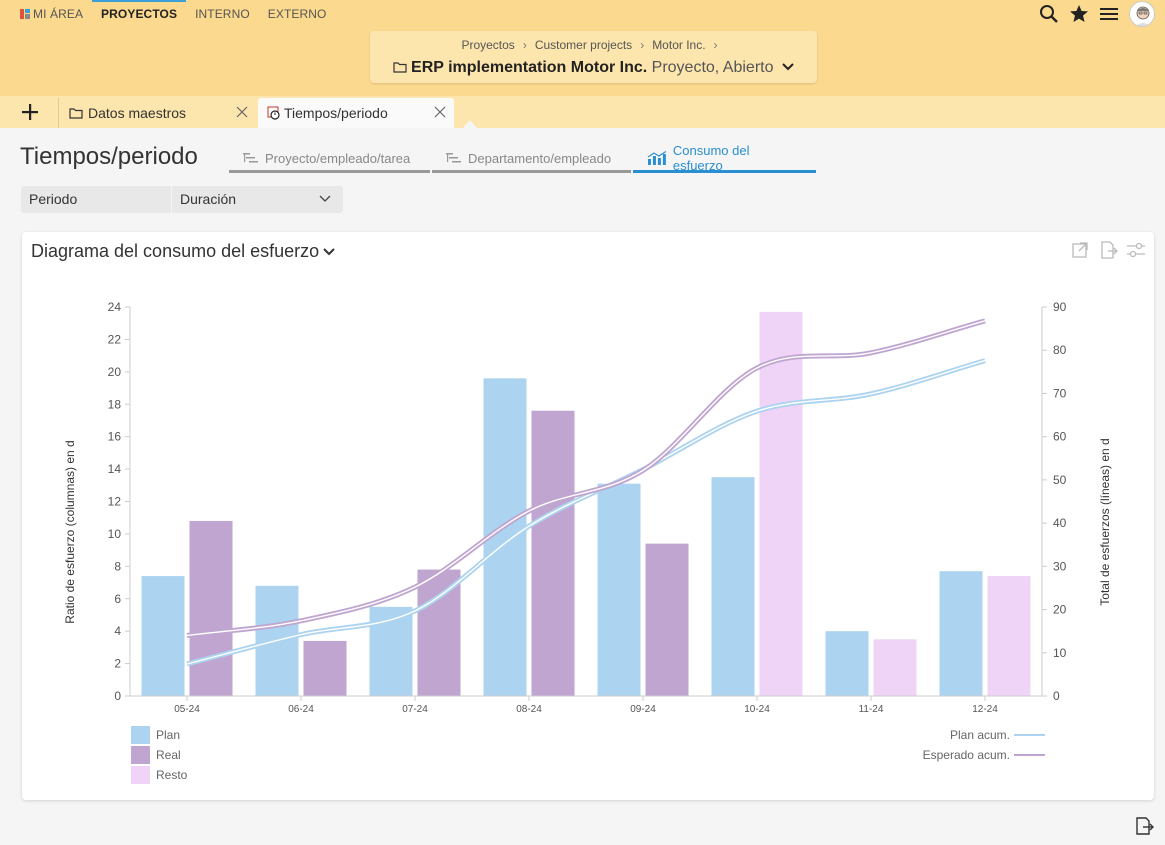  I want to click on nav-item-externo: EXTERNO, so click(297, 14).